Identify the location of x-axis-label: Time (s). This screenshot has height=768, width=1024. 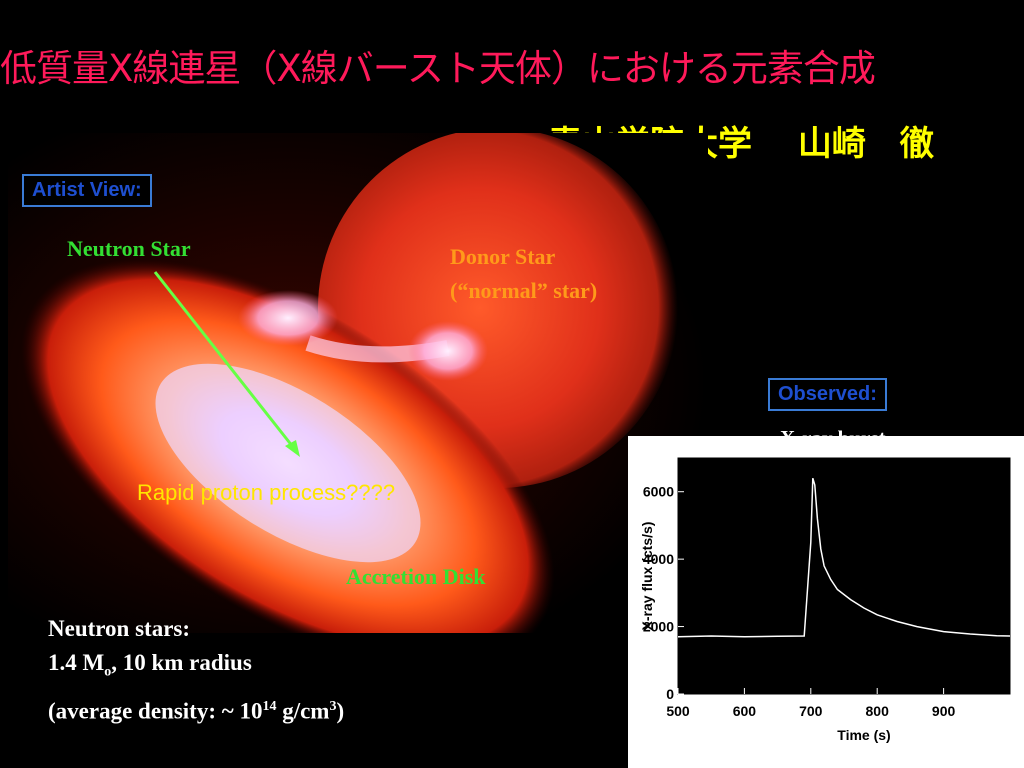
(863, 735).